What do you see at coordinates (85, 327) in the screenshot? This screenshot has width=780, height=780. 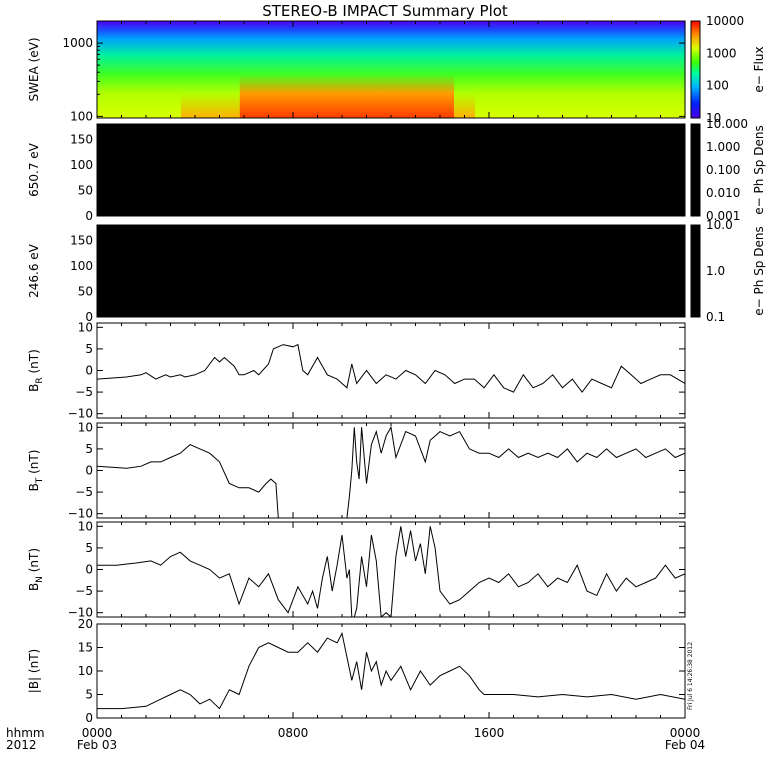 I see `br-ytick-label: 10` at bounding box center [85, 327].